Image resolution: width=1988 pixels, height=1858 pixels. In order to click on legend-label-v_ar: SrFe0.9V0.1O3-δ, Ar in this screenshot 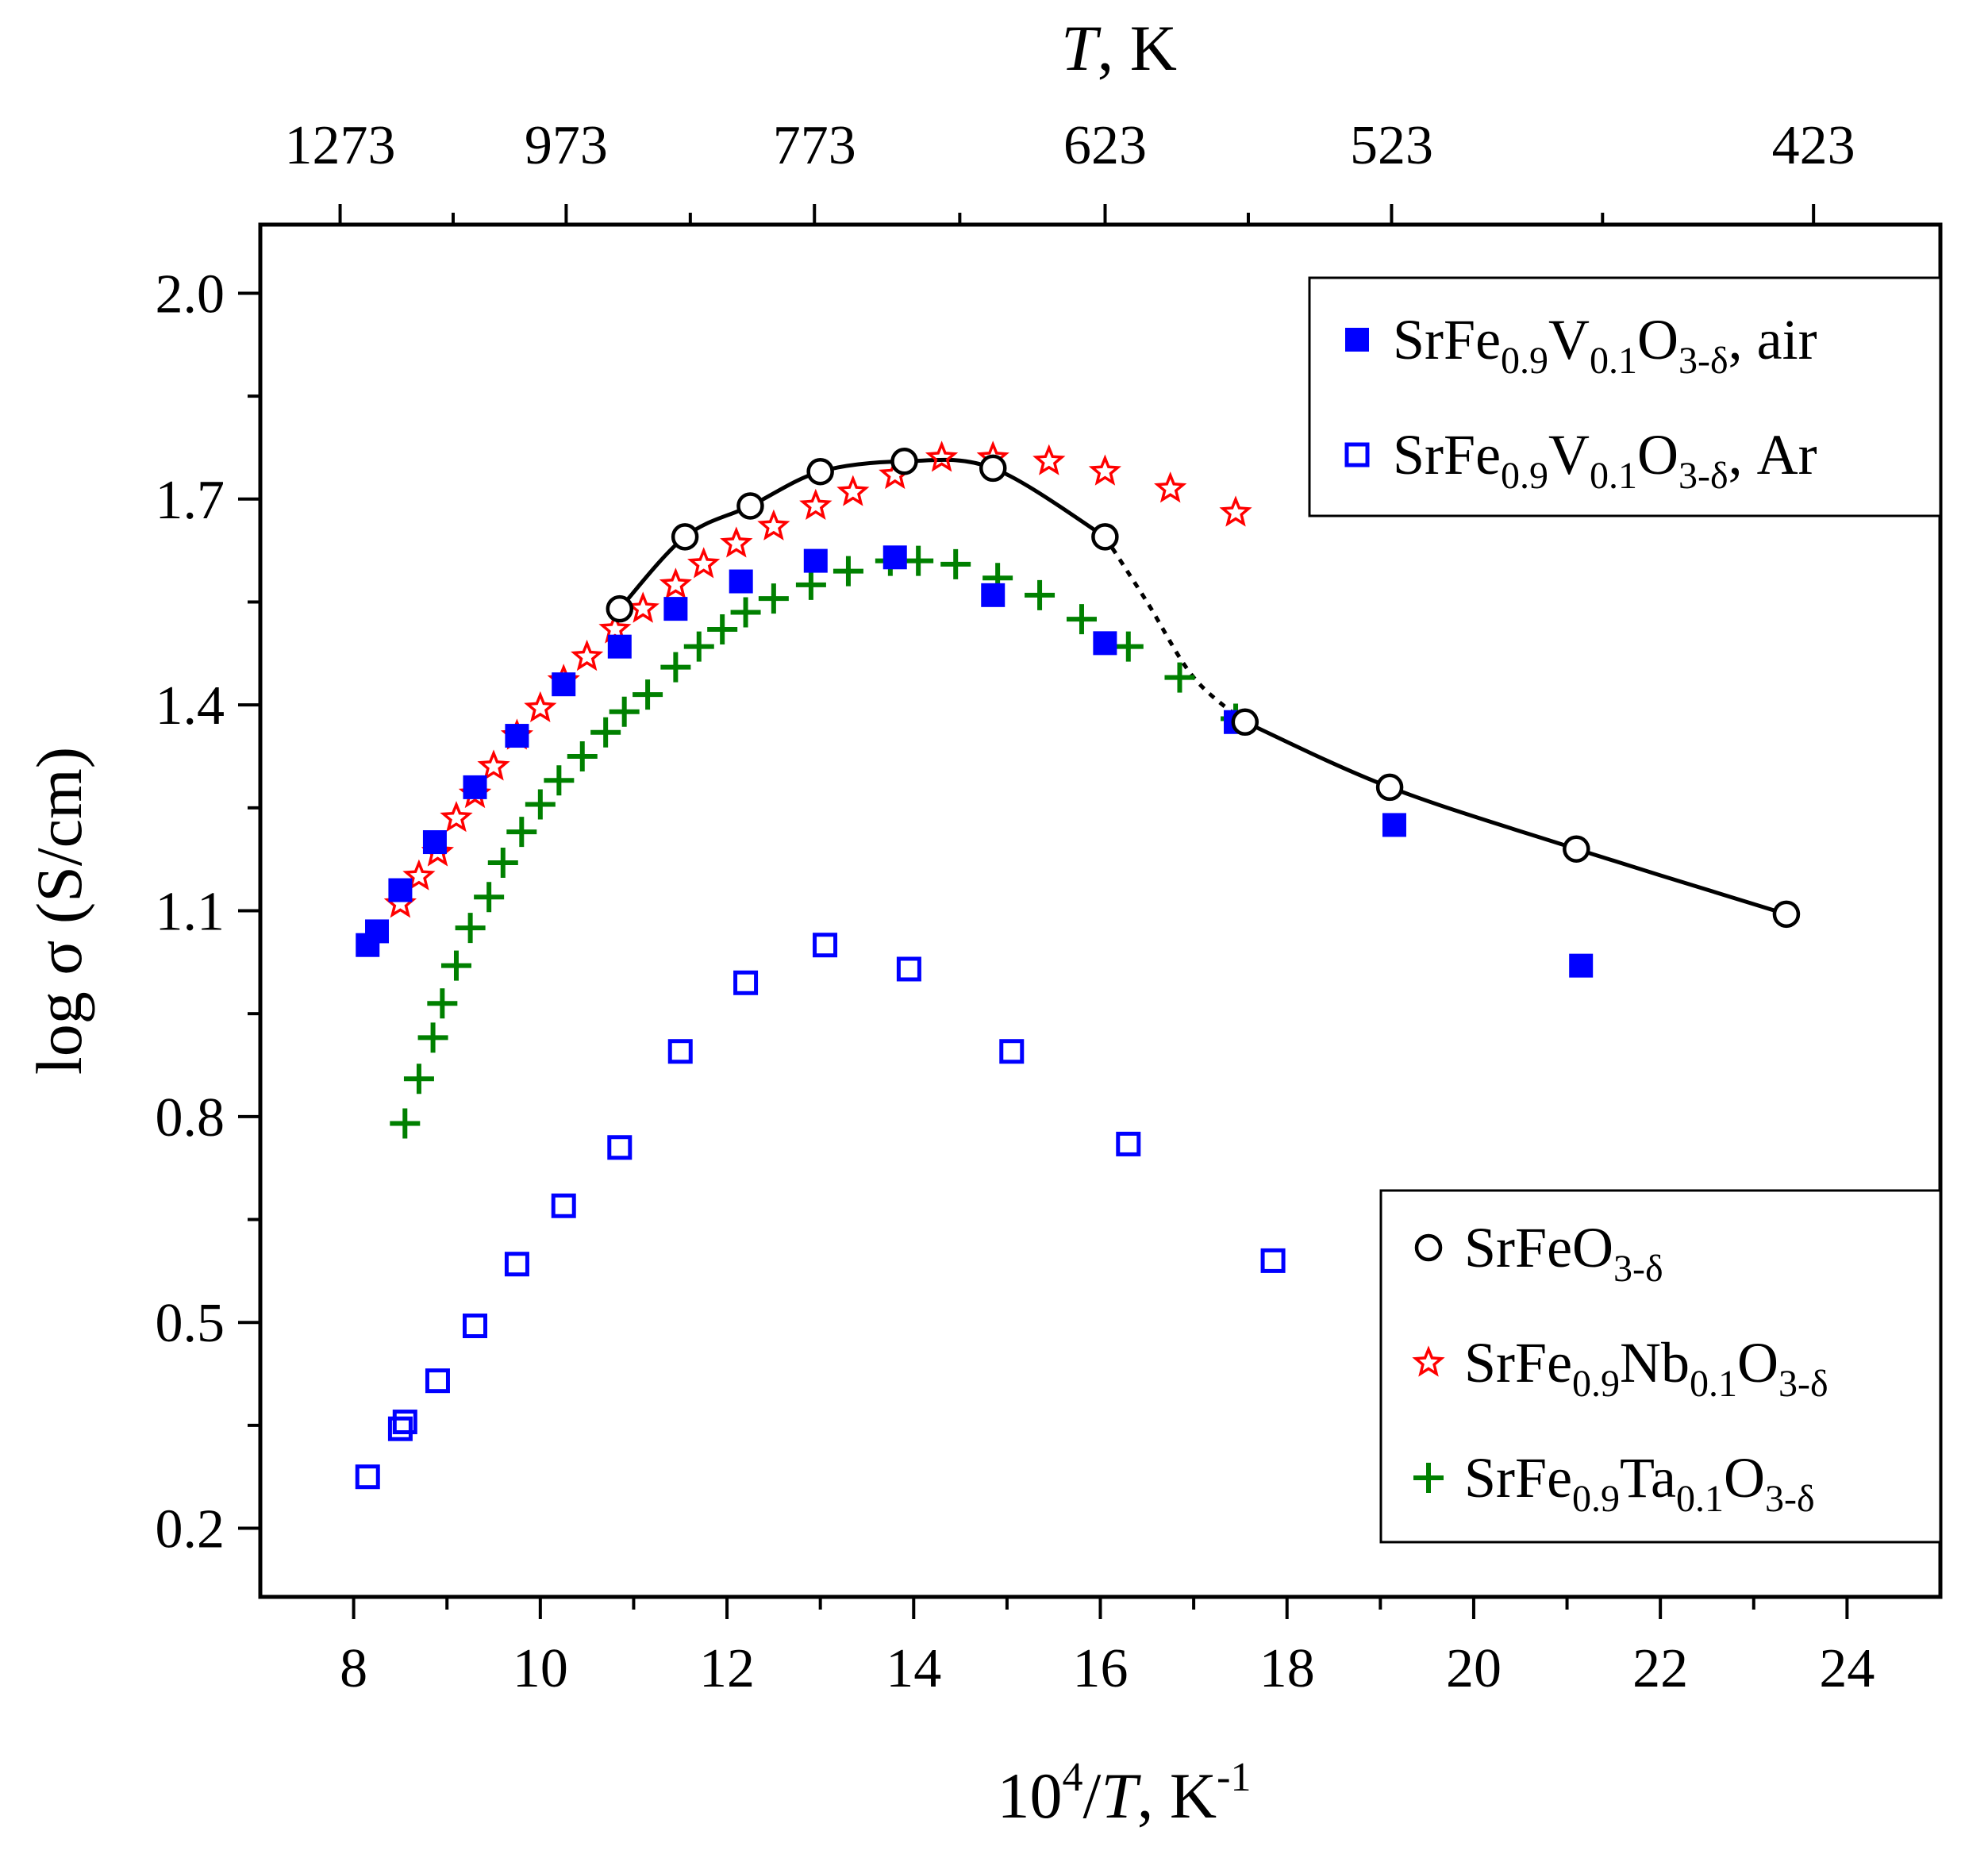, I will do `click(1605, 460)`.